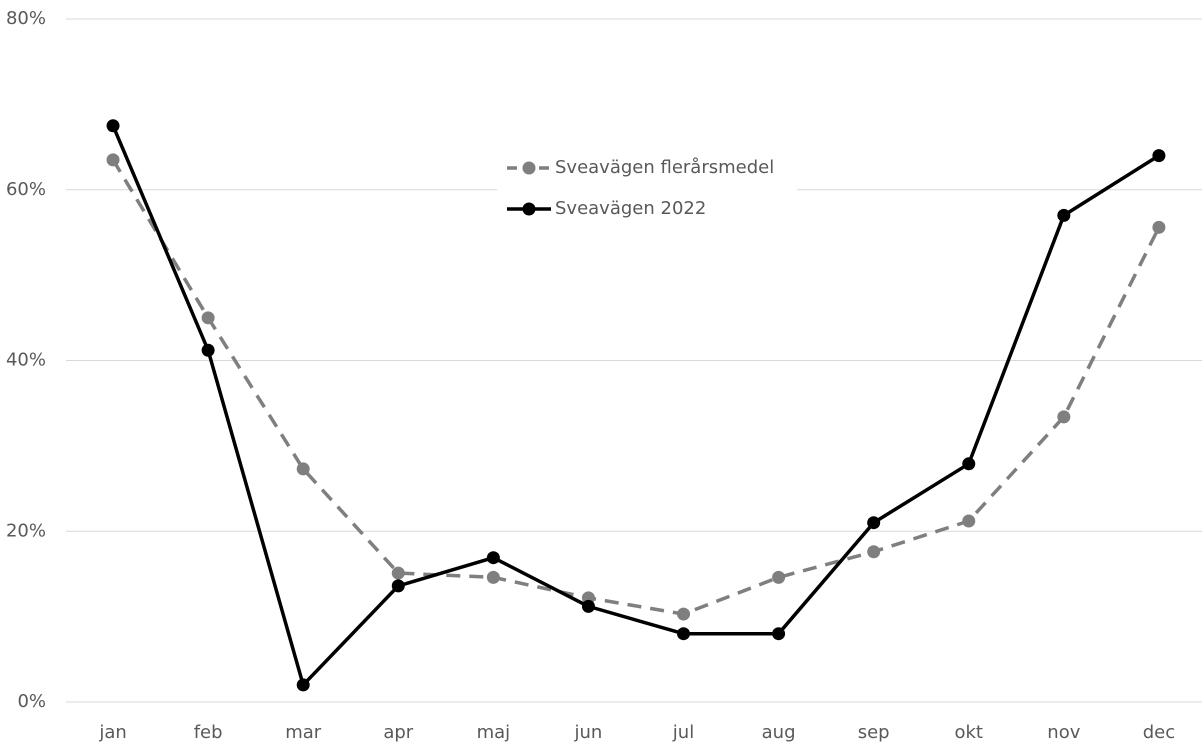  I want to click on x-tick-label: dec, so click(1159, 732).